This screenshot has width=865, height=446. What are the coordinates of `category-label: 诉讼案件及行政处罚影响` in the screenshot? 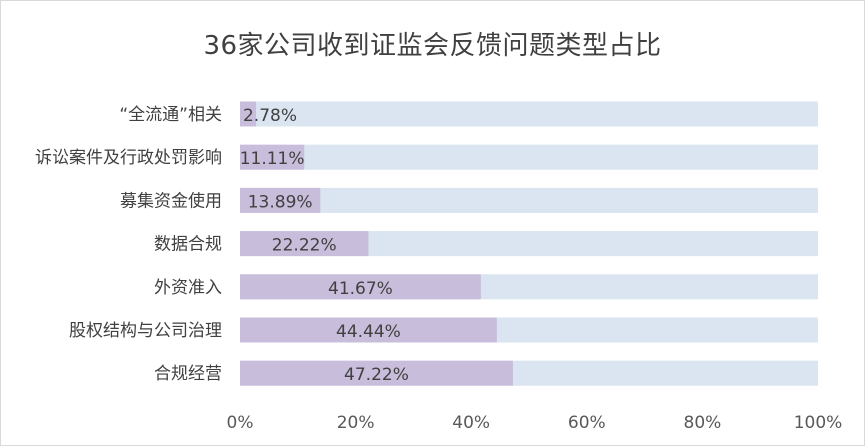 It's located at (128, 158).